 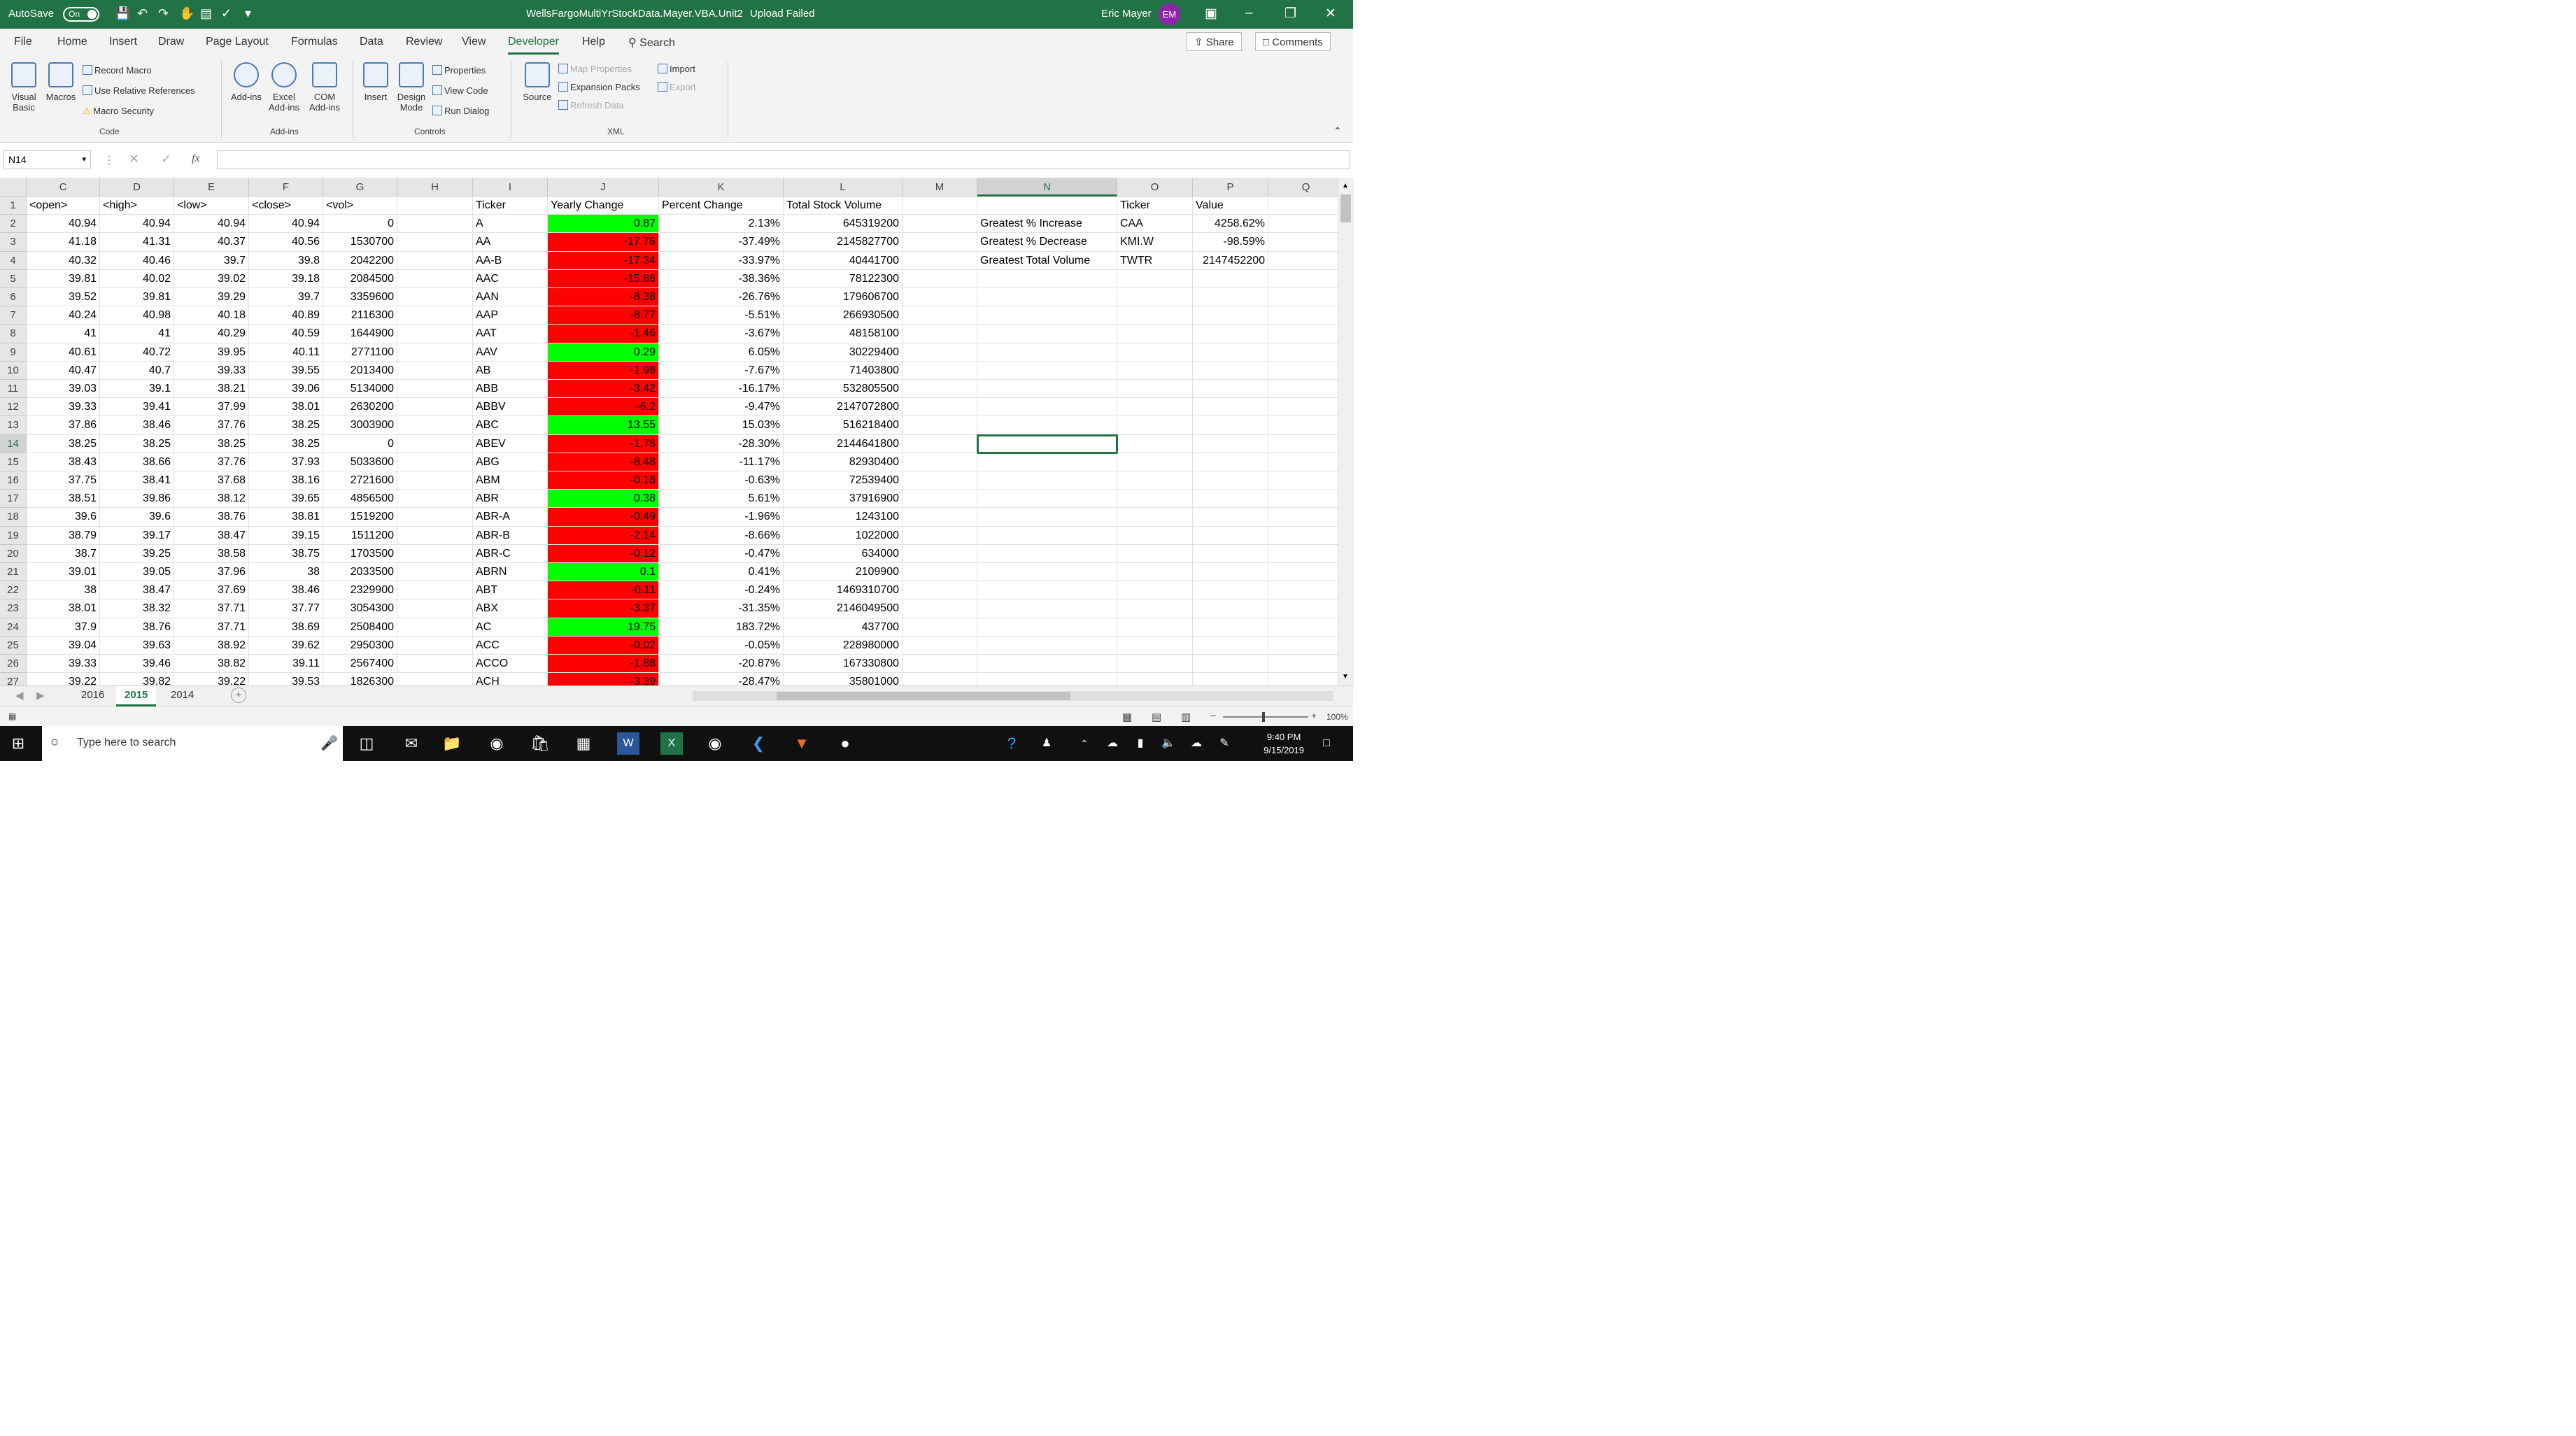 I want to click on header-cell-i: Ticker, so click(x=511, y=206).